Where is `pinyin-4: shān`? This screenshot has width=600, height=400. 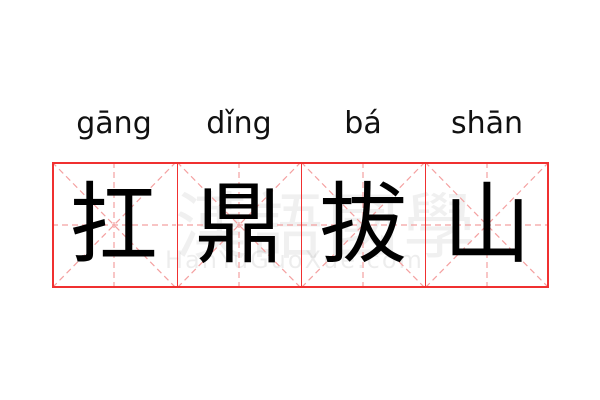
pinyin-4: shān is located at coordinates (487, 123).